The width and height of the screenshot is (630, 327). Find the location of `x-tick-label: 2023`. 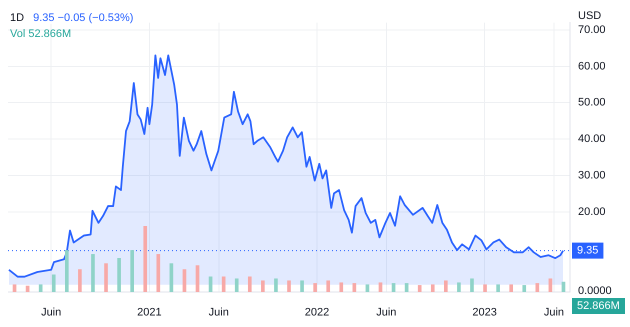

x-tick-label: 2023 is located at coordinates (484, 312).